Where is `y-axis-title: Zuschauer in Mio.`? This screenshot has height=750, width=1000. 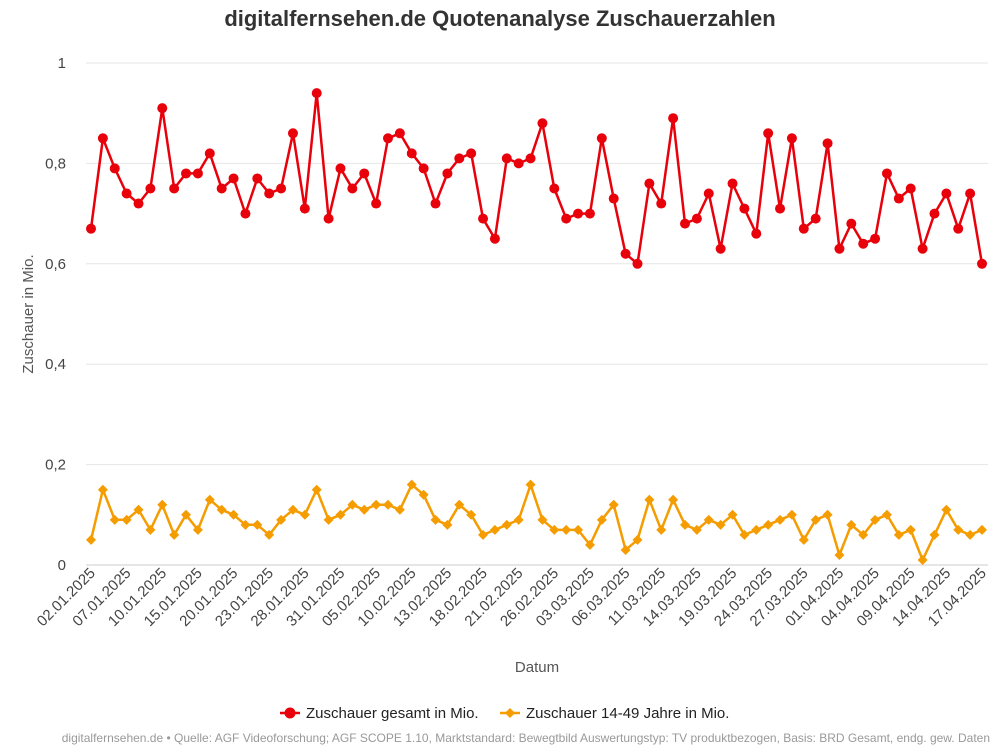 y-axis-title: Zuschauer in Mio. is located at coordinates (28, 313).